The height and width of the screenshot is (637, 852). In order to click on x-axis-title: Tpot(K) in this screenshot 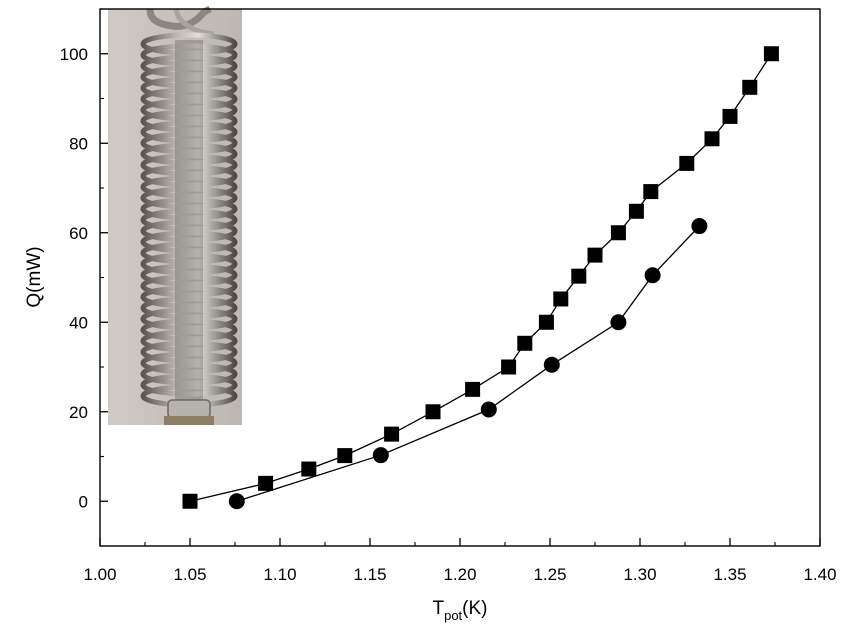, I will do `click(459, 610)`.